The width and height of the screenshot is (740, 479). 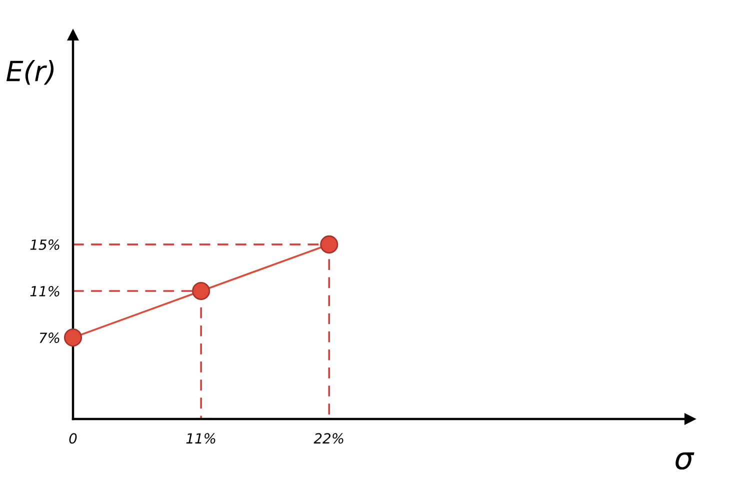 What do you see at coordinates (45, 244) in the screenshot?
I see `y-tick-label: 15%` at bounding box center [45, 244].